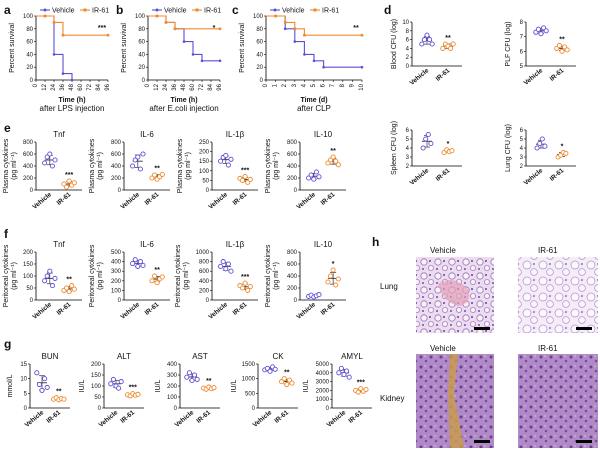 The image size is (600, 457). I want to click on y-tick-label-f3: 800, so click(204, 263).